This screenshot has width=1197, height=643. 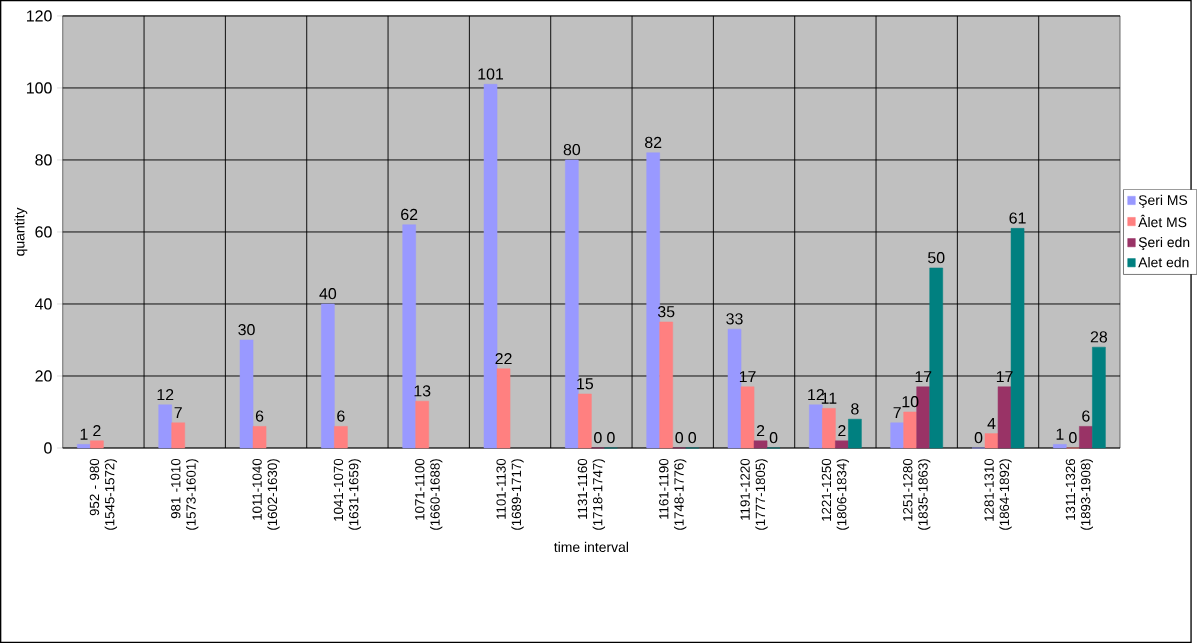 I want to click on x-tick-label: 1011-1040 (1602-1630), so click(x=266, y=494).